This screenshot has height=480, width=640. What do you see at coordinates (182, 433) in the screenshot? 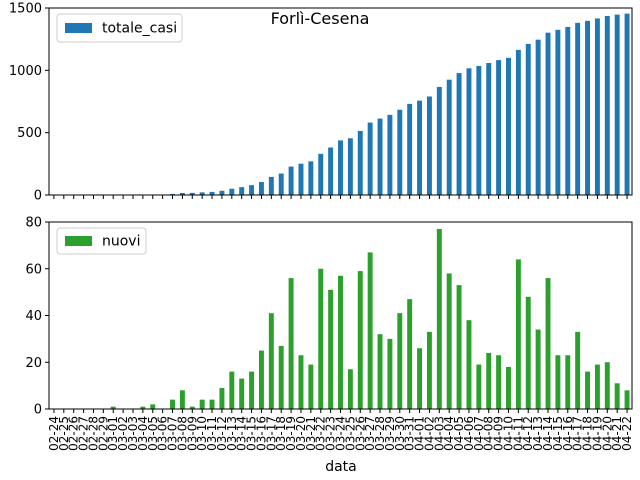
I see `x-tick-label: 03-08` at bounding box center [182, 433].